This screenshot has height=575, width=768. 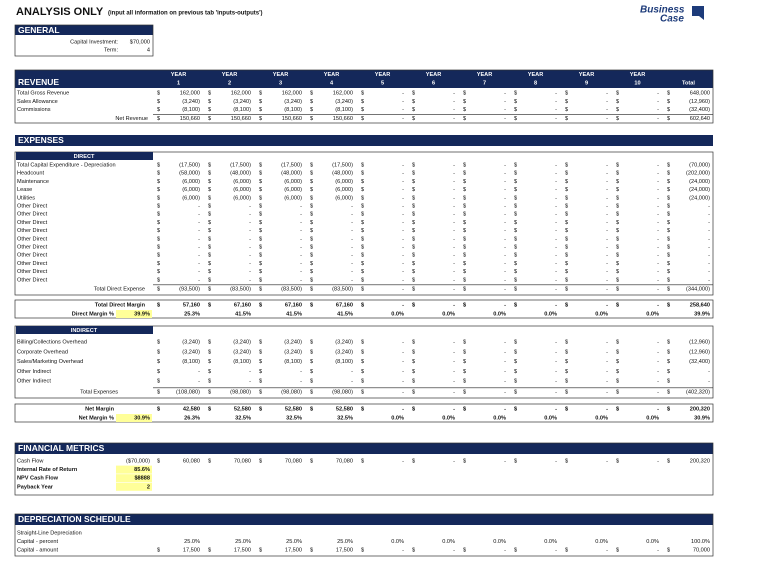 I want to click on cell-value: (402,320), so click(x=698, y=392).